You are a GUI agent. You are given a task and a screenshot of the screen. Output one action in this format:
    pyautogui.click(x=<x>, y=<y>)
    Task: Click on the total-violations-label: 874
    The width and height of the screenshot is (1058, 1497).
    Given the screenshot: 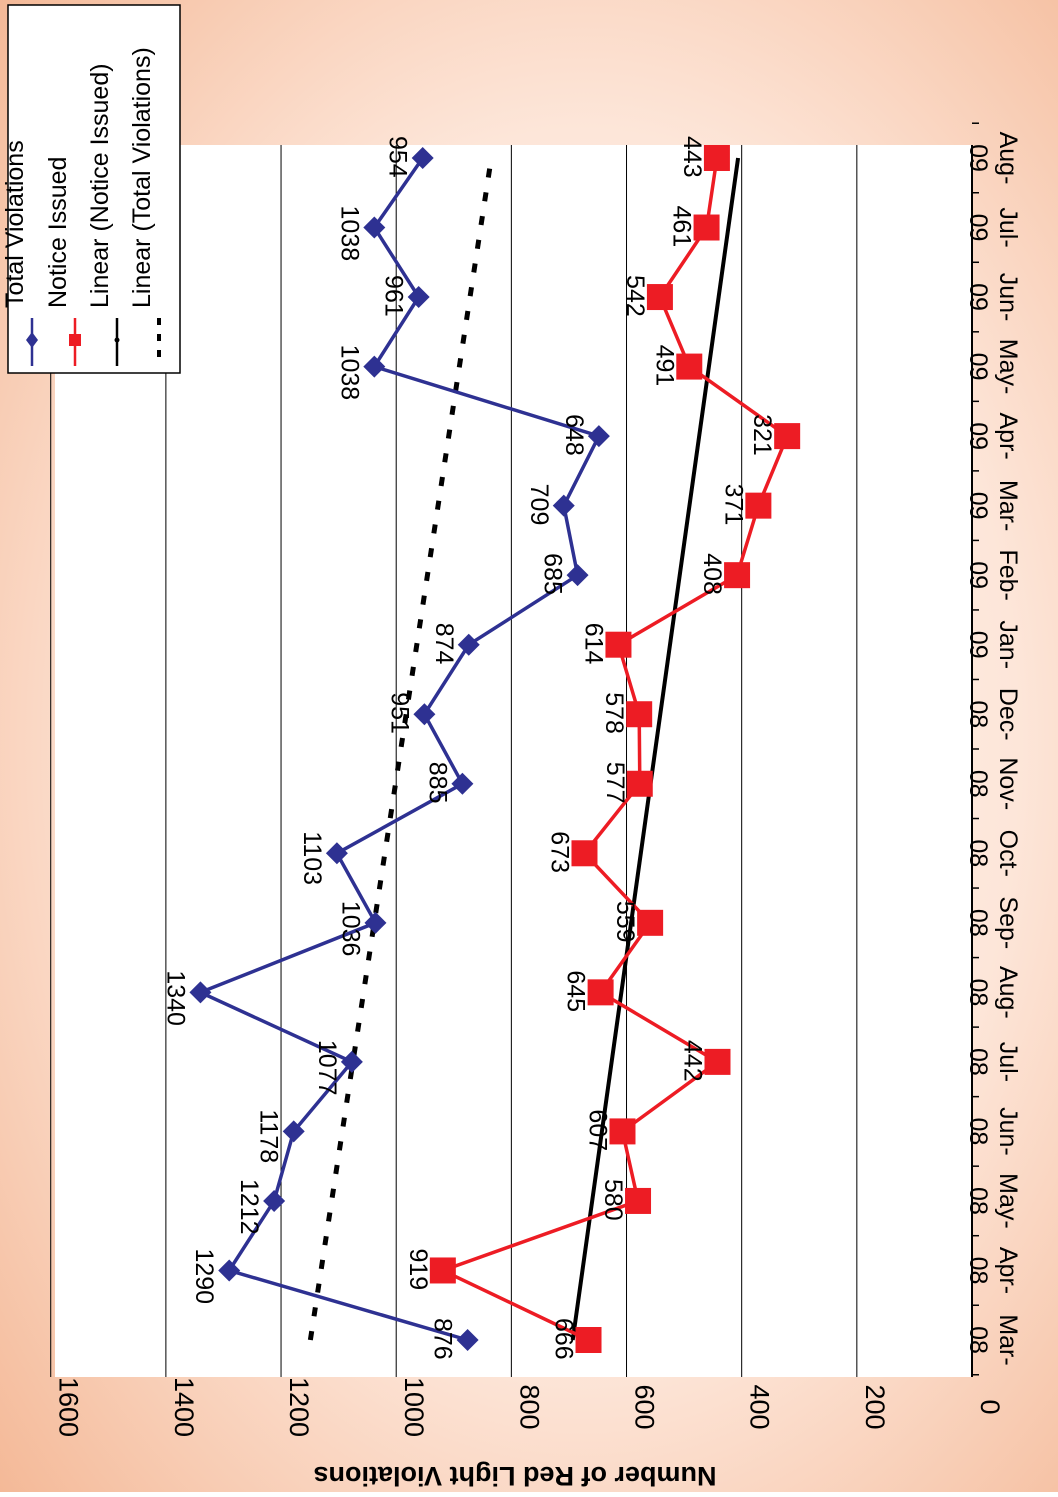 What is the action you would take?
    pyautogui.click(x=444, y=644)
    